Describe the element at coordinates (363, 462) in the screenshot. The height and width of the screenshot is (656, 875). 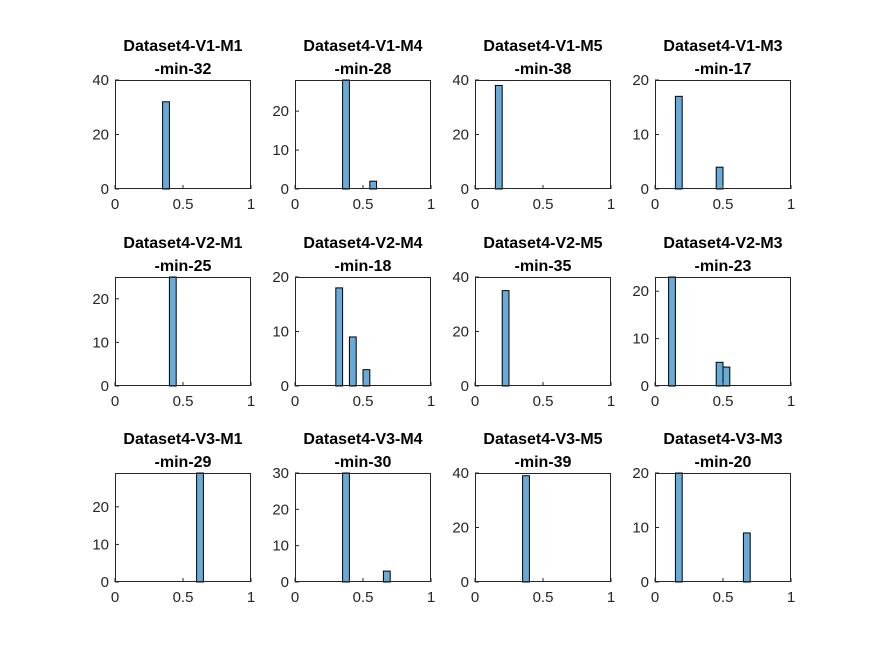
I see `chart-9-title-line2: -min-30` at that location.